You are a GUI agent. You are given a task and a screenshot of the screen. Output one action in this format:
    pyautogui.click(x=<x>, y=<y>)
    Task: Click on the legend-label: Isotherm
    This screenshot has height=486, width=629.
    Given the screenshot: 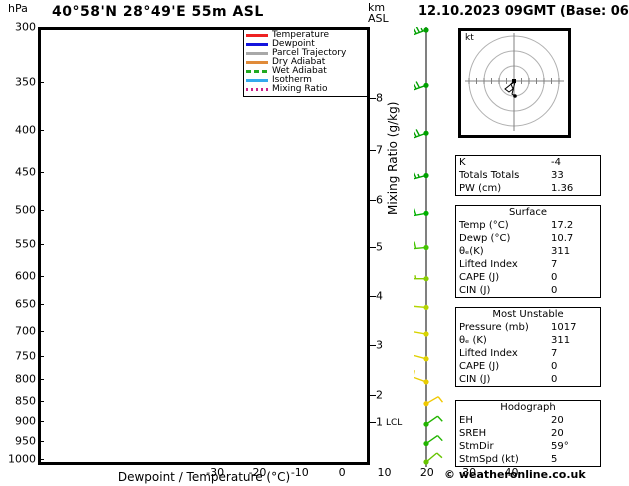 What is the action you would take?
    pyautogui.click(x=292, y=80)
    